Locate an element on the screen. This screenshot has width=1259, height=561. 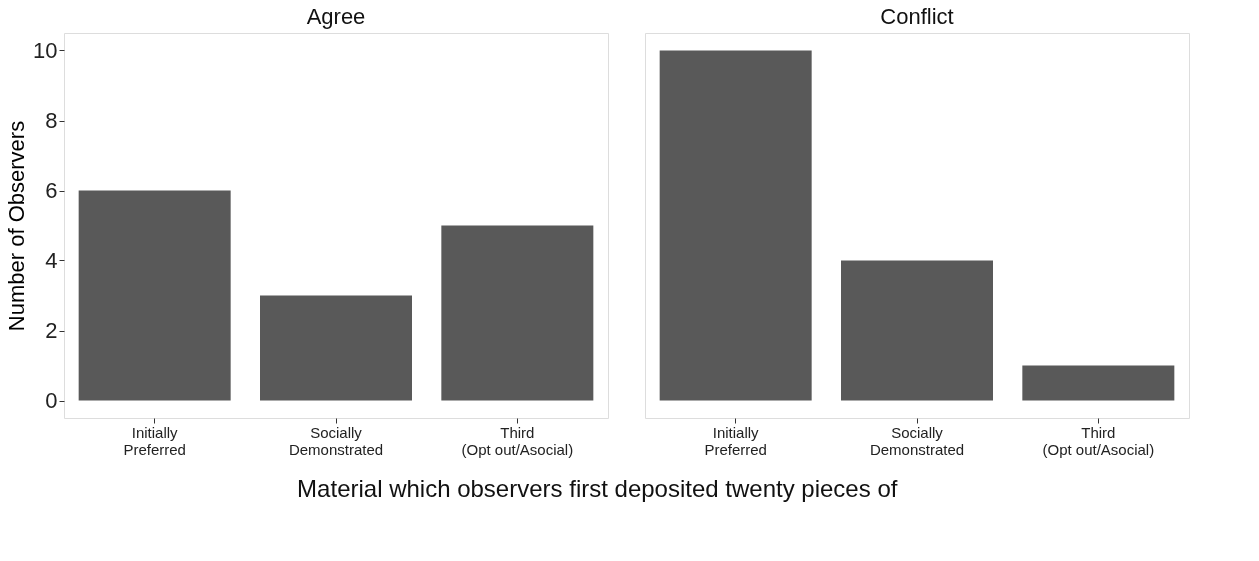
chart-title: Agree is located at coordinates (336, 16).